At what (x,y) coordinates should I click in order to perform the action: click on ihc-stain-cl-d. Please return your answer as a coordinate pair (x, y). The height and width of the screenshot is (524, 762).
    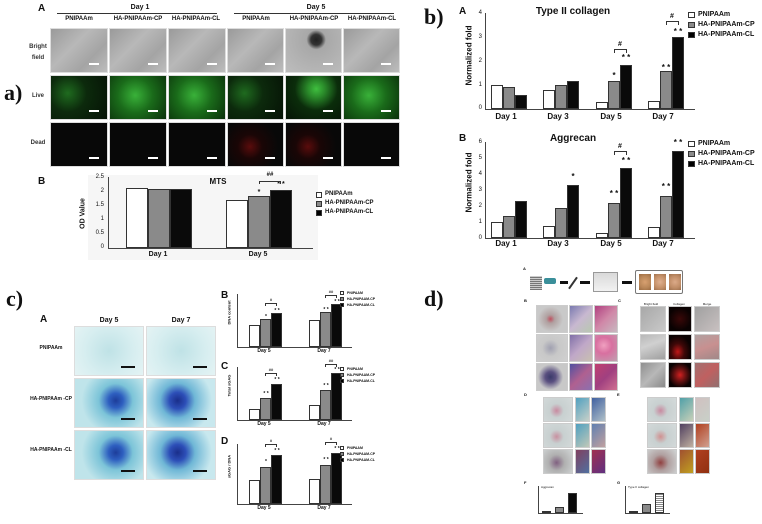
    Looking at the image, I should click on (582, 461).